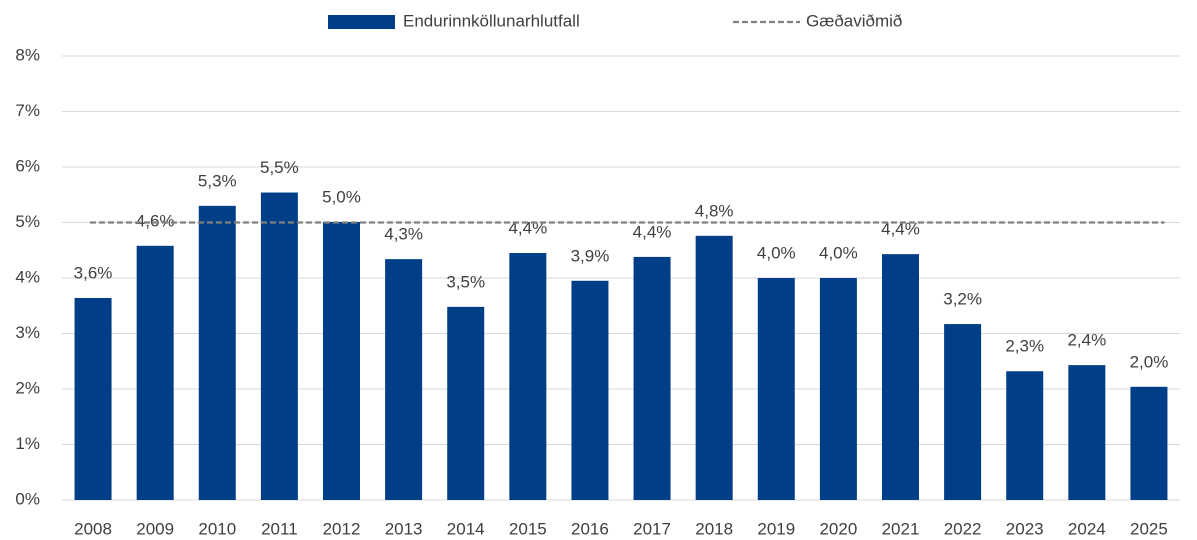 The image size is (1197, 540). Describe the element at coordinates (93, 528) in the screenshot. I see `x-tick-label: 2008` at that location.